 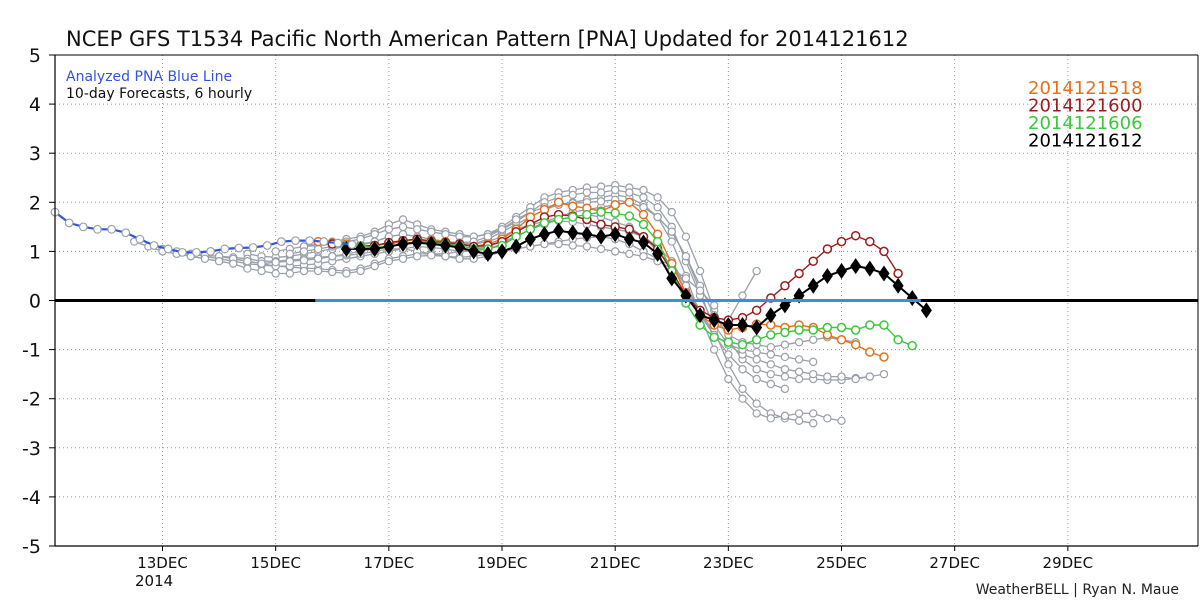 What do you see at coordinates (35, 302) in the screenshot?
I see `y-tick-label: 0` at bounding box center [35, 302].